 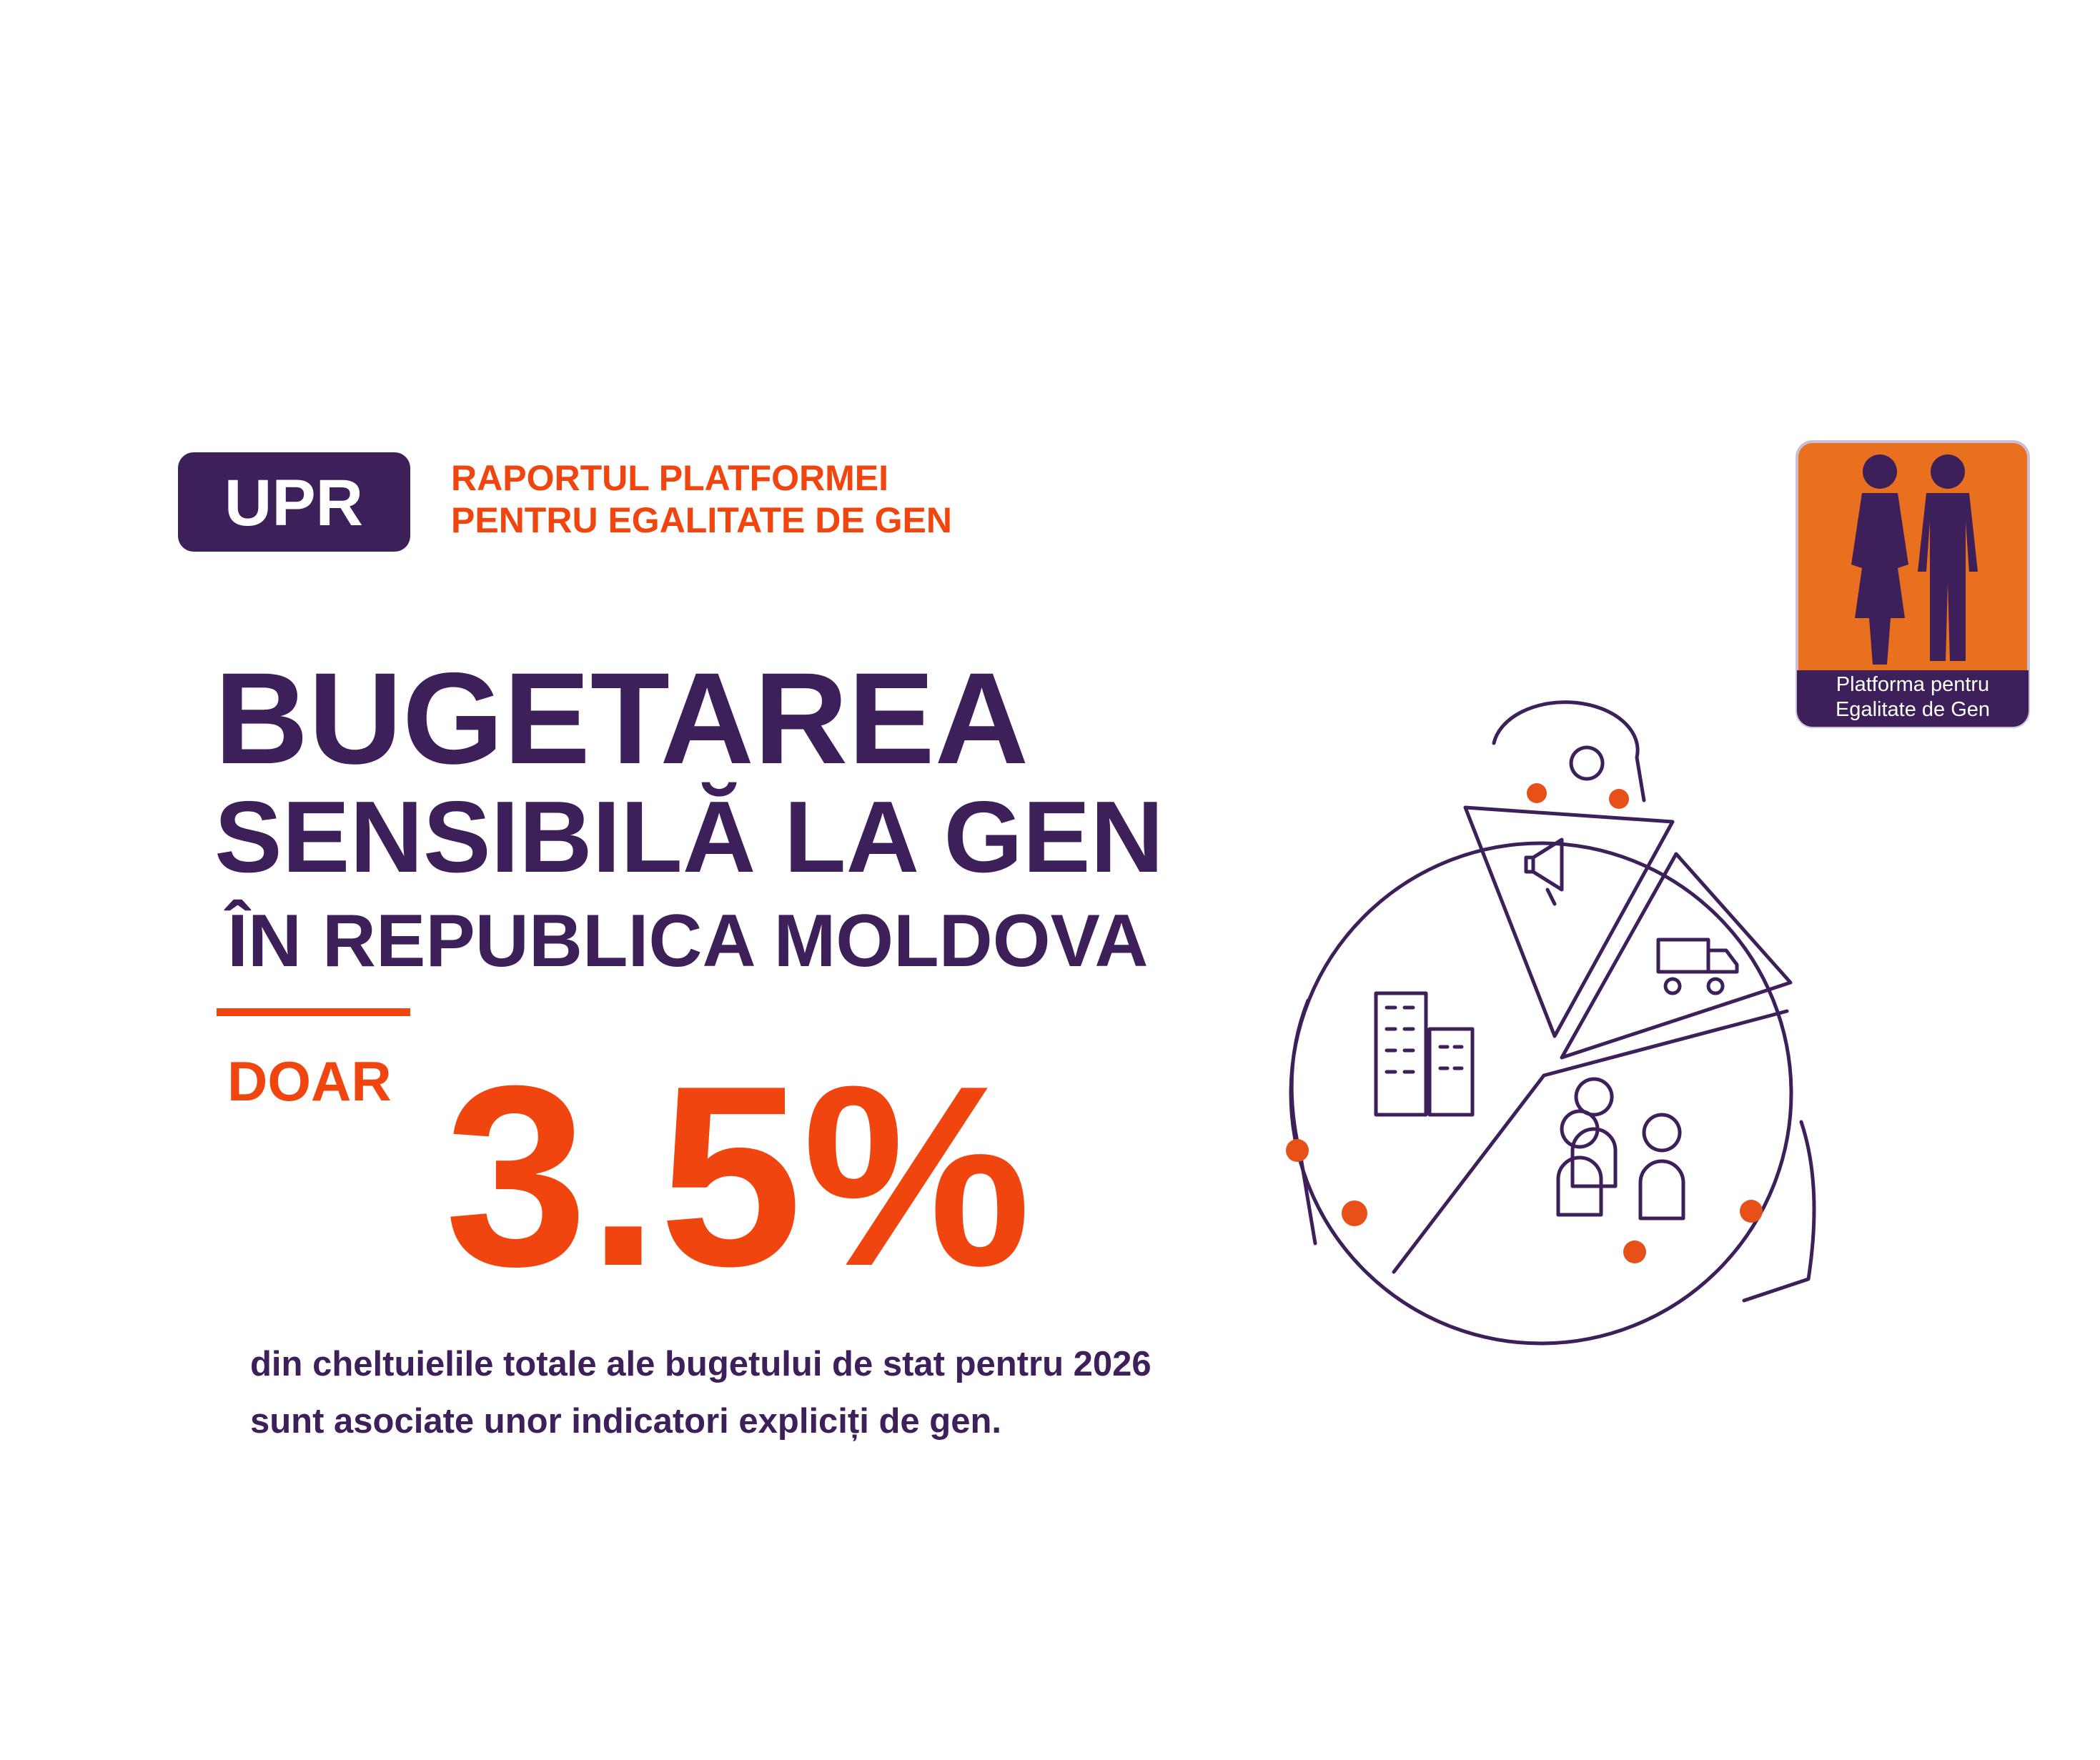 What do you see at coordinates (1697, 966) in the screenshot?
I see `truck` at bounding box center [1697, 966].